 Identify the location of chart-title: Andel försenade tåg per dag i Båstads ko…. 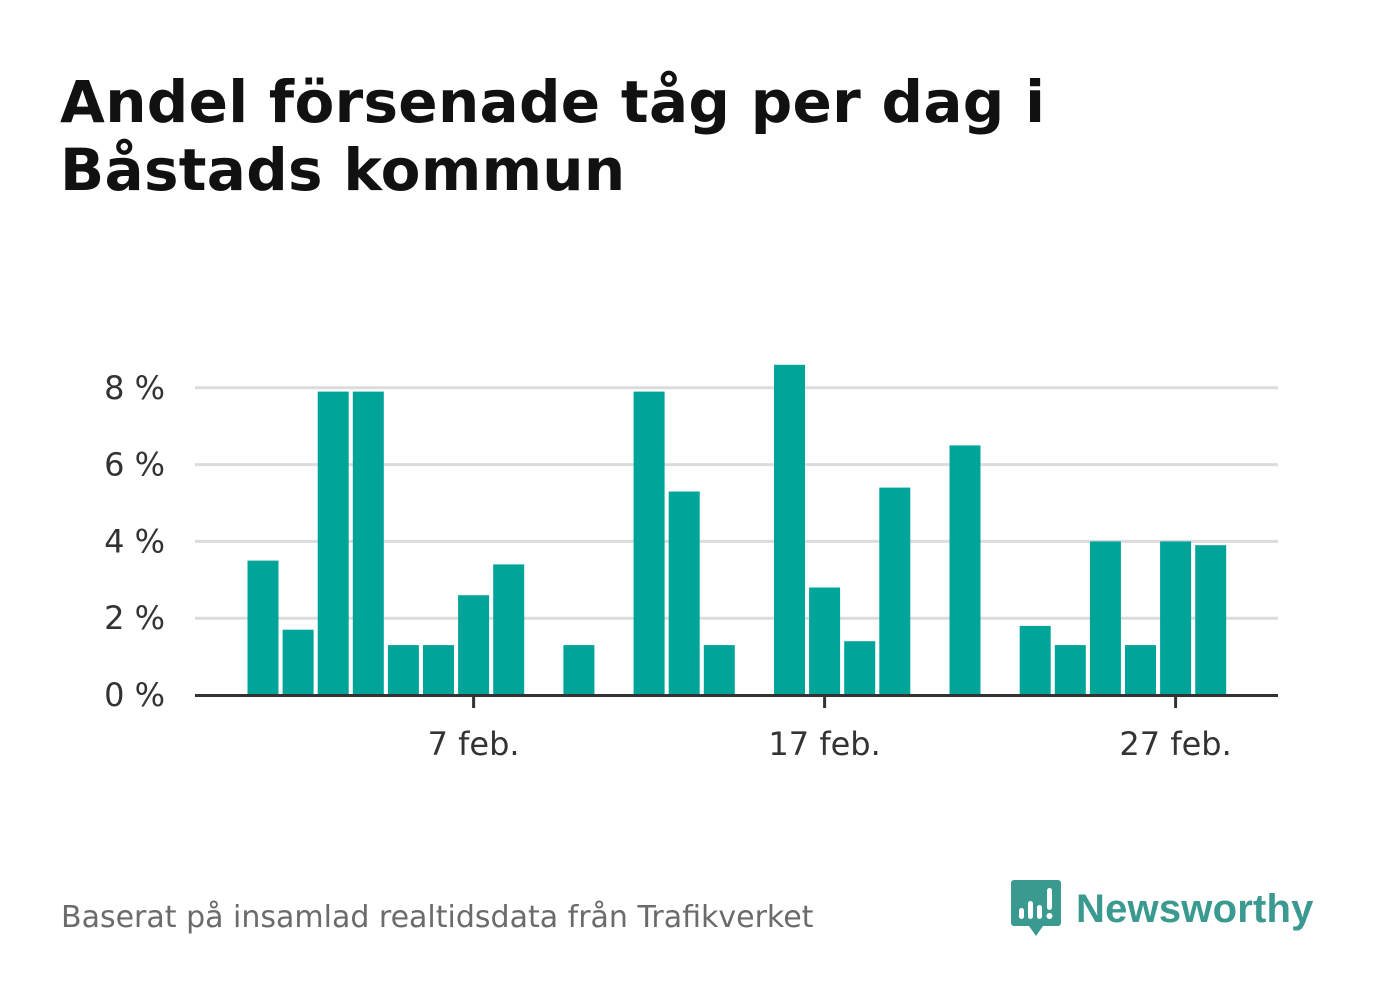
(553, 136).